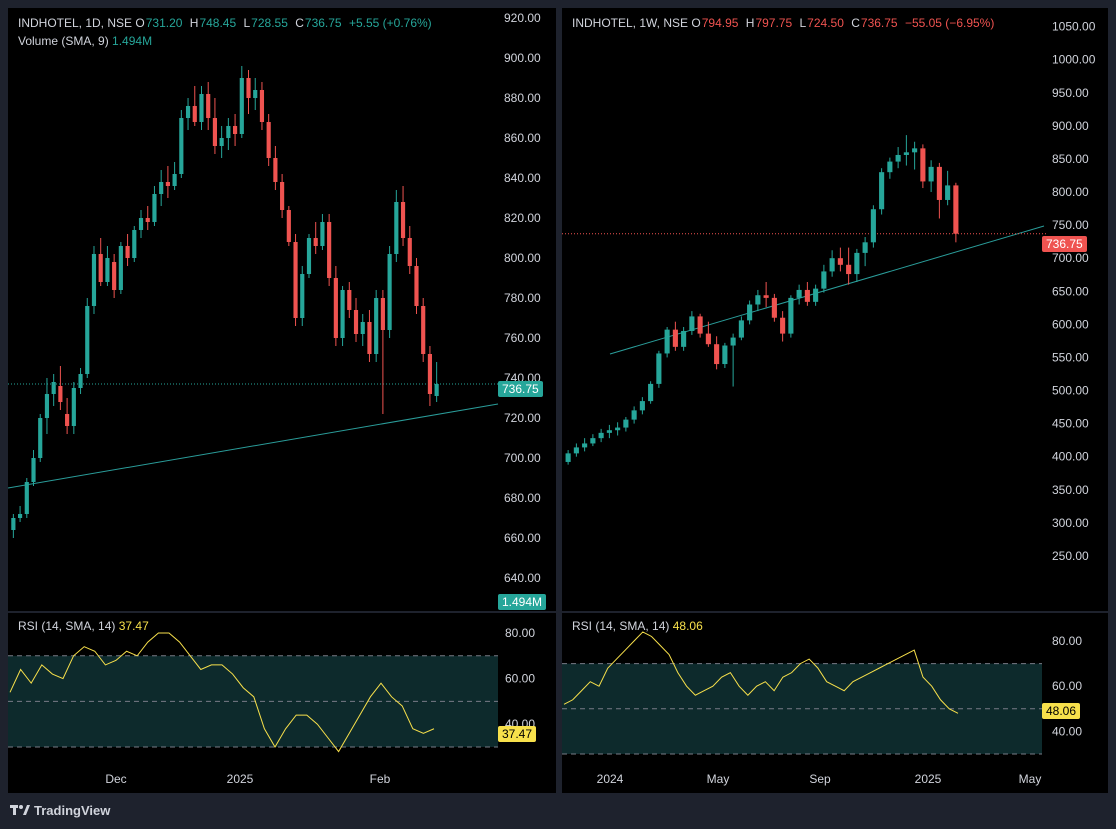  I want to click on open-value: 731.20, so click(164, 23).